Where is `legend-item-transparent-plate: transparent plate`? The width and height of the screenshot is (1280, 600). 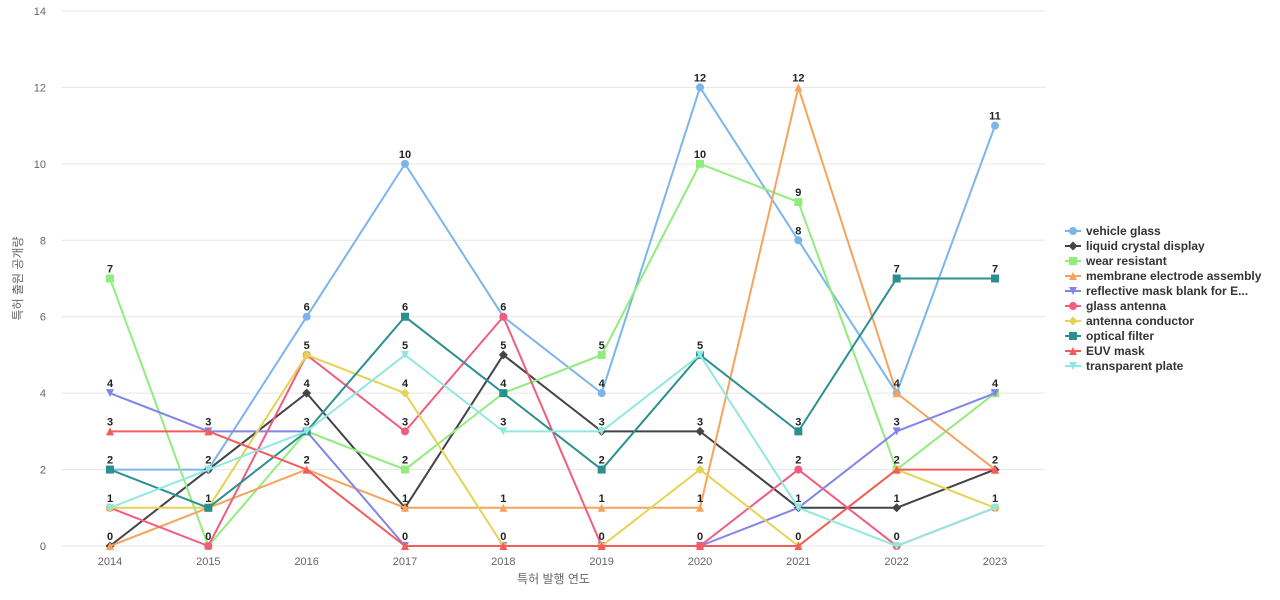
legend-item-transparent-plate: transparent plate is located at coordinates (1124, 366).